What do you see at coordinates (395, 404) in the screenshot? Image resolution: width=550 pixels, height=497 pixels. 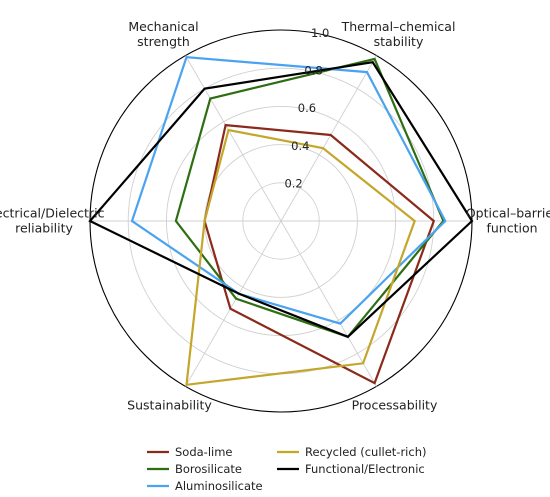 I see `axis-label: Processability` at bounding box center [395, 404].